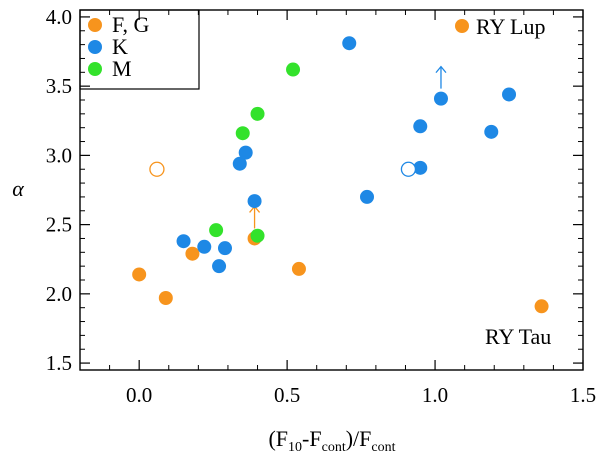 The height and width of the screenshot is (460, 597). What do you see at coordinates (59, 363) in the screenshot?
I see `y-tick-label: 1.5` at bounding box center [59, 363].